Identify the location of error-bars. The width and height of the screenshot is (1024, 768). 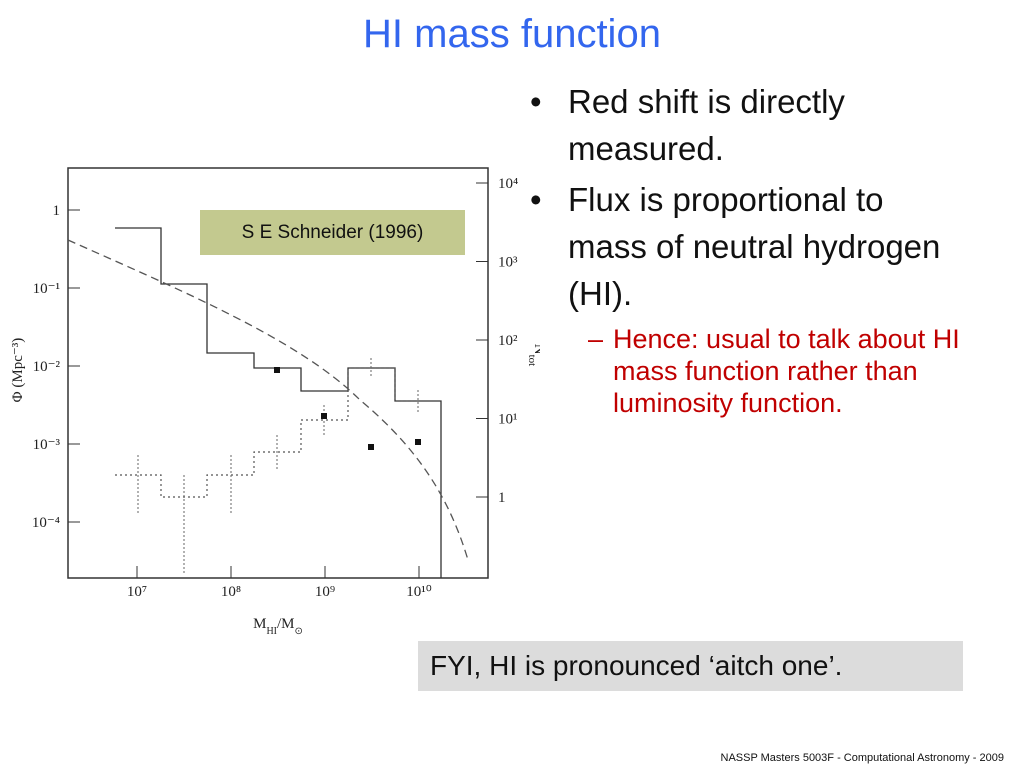
(278, 466).